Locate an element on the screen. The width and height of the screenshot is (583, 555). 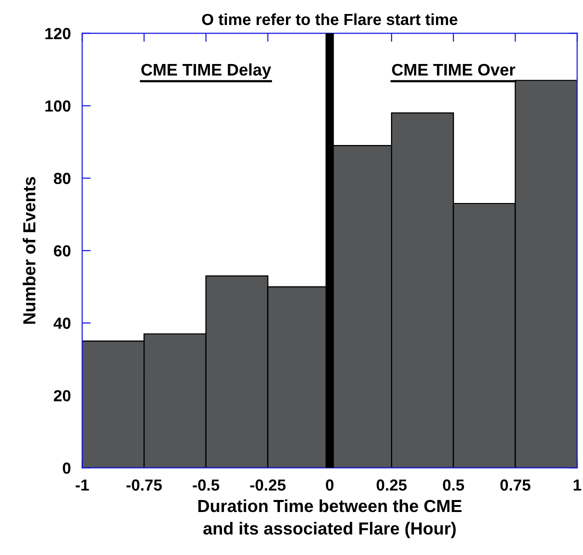
y-tick-label: 20 is located at coordinates (62, 396).